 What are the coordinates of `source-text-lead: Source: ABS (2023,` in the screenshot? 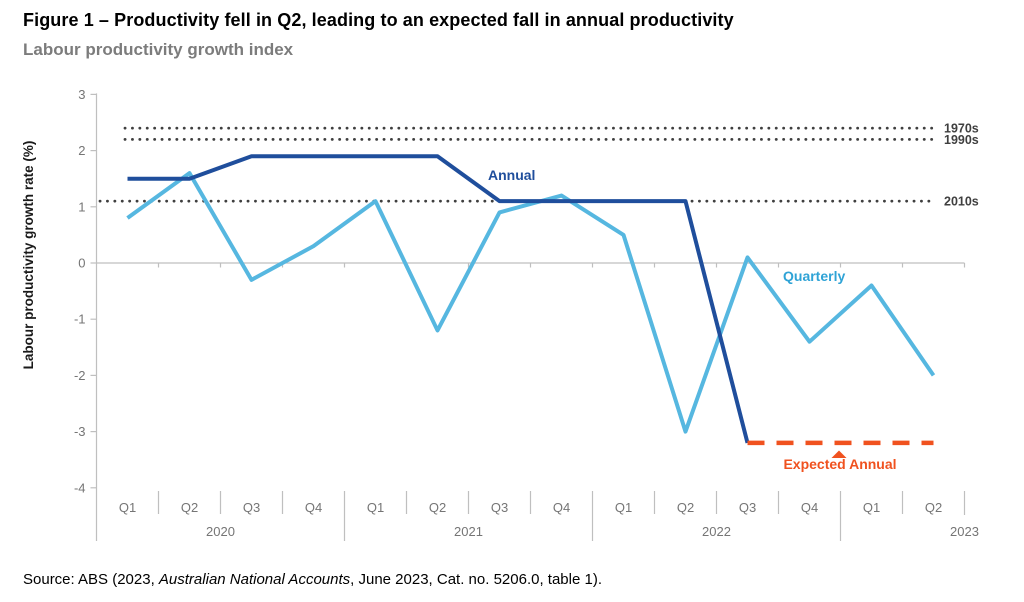 It's located at (91, 579).